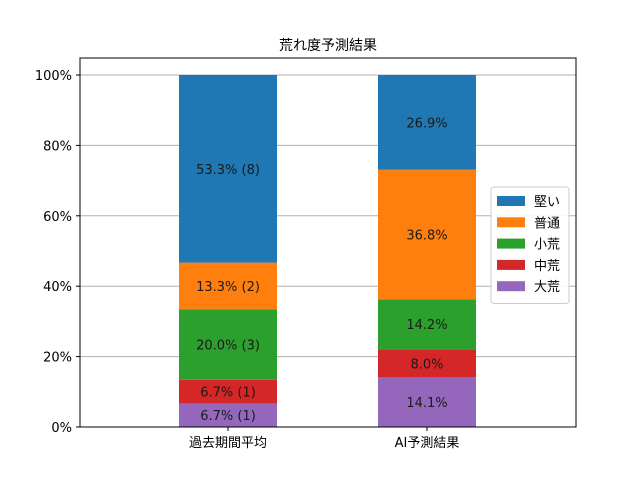  I want to click on y-axis: 0% 20% 40% 60% 80% 100%, so click(57, 252).